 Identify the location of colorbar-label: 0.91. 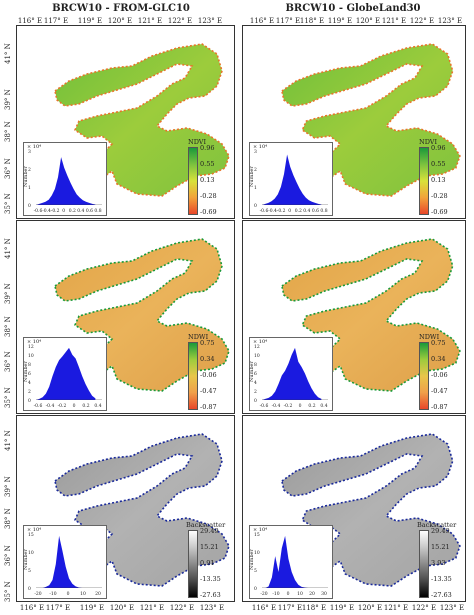
(207, 563).